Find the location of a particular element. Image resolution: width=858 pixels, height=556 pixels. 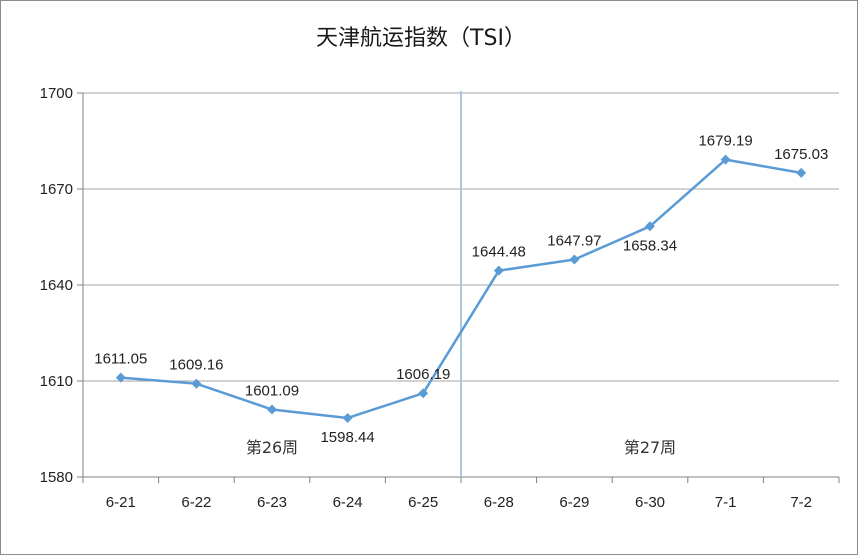

data-label: 1647.97 is located at coordinates (574, 240).